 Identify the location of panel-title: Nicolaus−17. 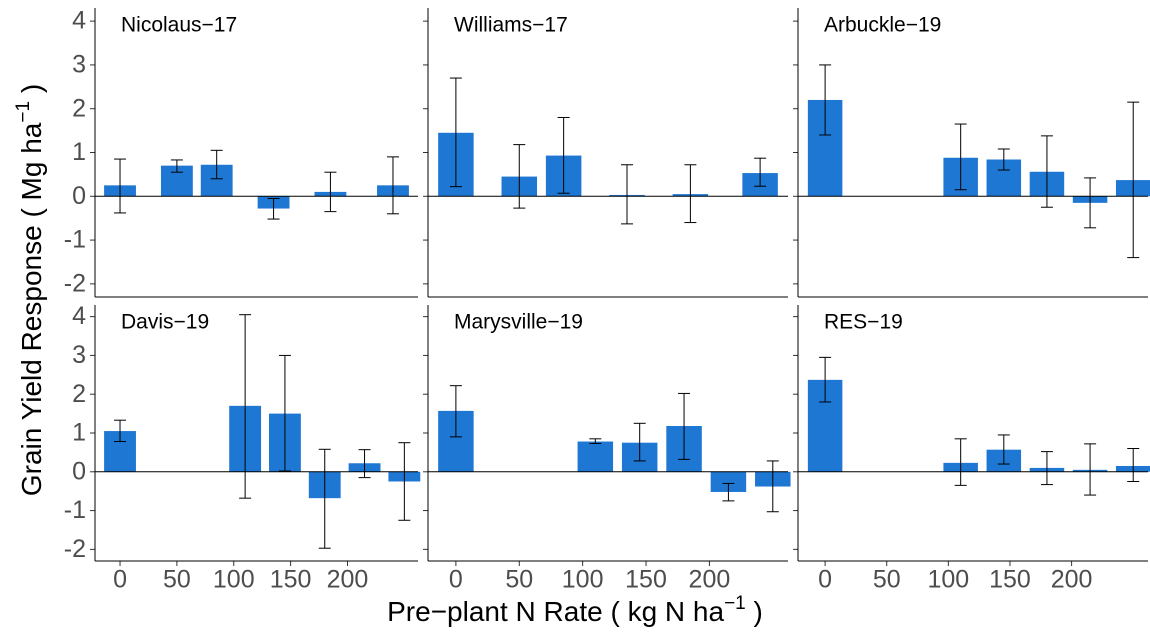
(179, 25).